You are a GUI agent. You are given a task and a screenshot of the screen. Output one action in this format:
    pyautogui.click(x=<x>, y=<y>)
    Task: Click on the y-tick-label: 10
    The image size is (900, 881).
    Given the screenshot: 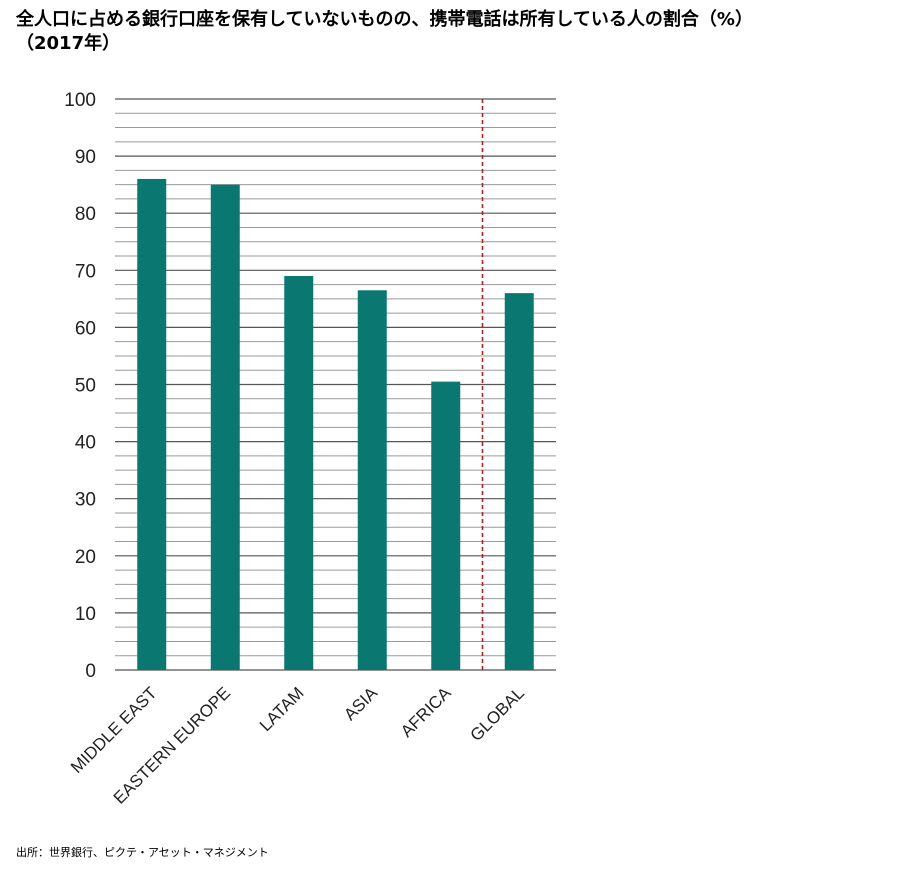 What is the action you would take?
    pyautogui.click(x=85, y=614)
    